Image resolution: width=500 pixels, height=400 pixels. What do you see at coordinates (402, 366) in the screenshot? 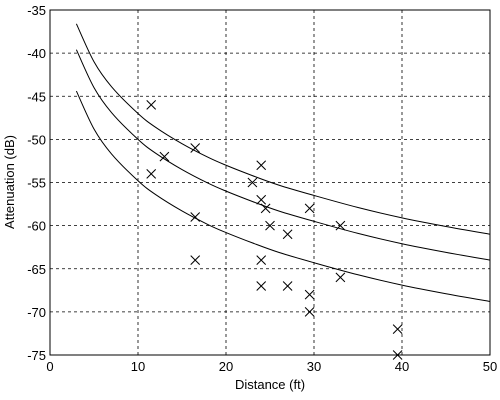
I see `x-tick-label: 40` at bounding box center [402, 366].